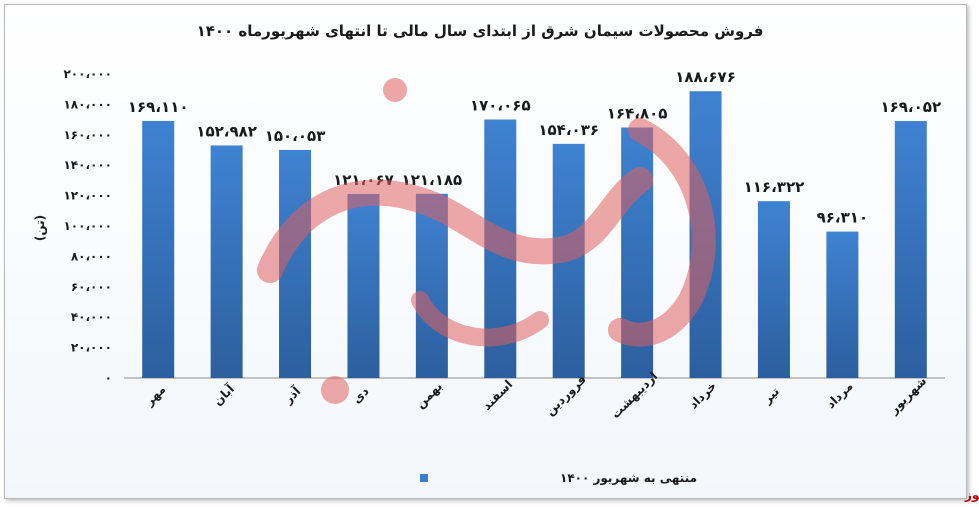 This screenshot has width=979, height=507. I want to click on data-label: ۱۱۶،۳۲۲, so click(774, 187).